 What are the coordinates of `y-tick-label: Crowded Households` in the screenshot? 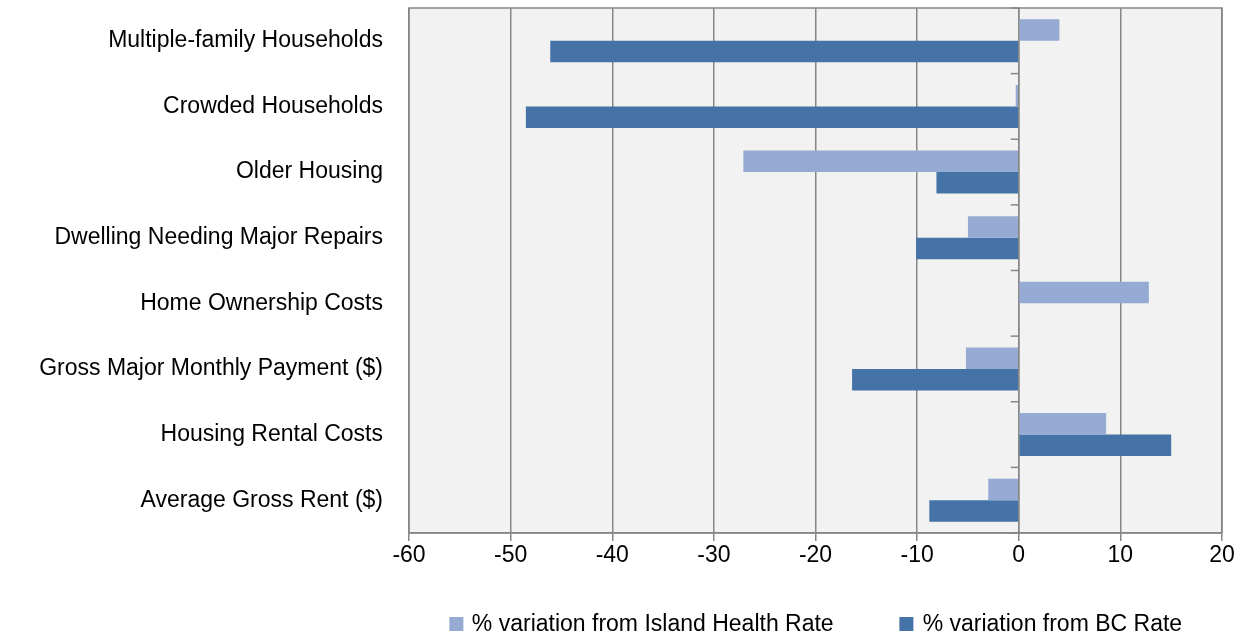 It's located at (273, 104).